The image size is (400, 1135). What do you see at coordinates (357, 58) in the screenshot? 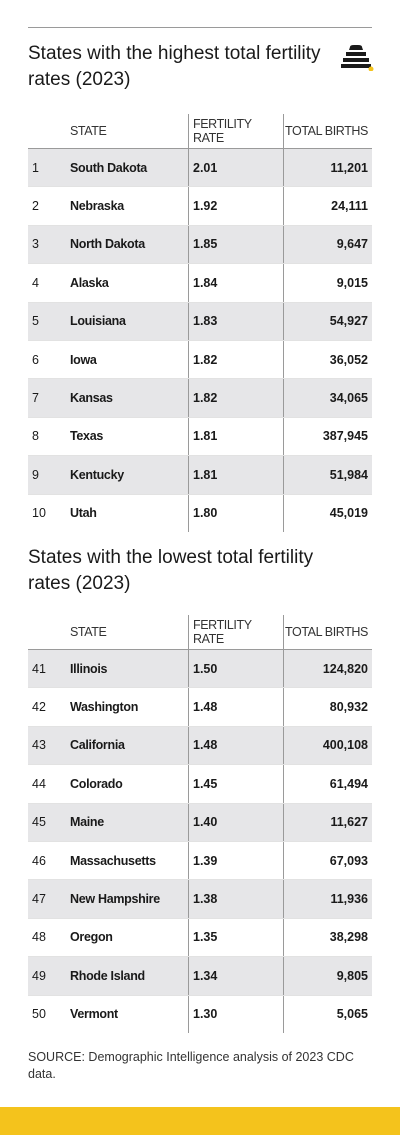
I see `stacked-bars-logo-icon` at bounding box center [357, 58].